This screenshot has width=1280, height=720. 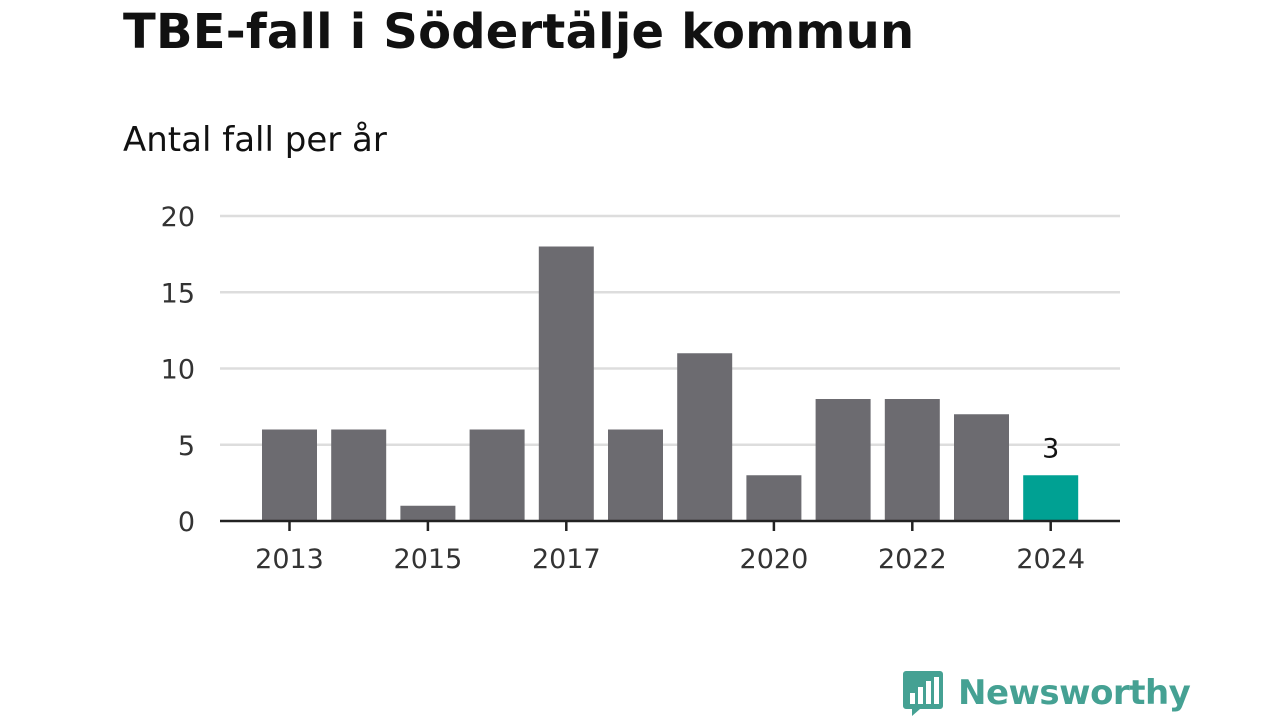 I want to click on bar-2021, so click(x=843, y=460).